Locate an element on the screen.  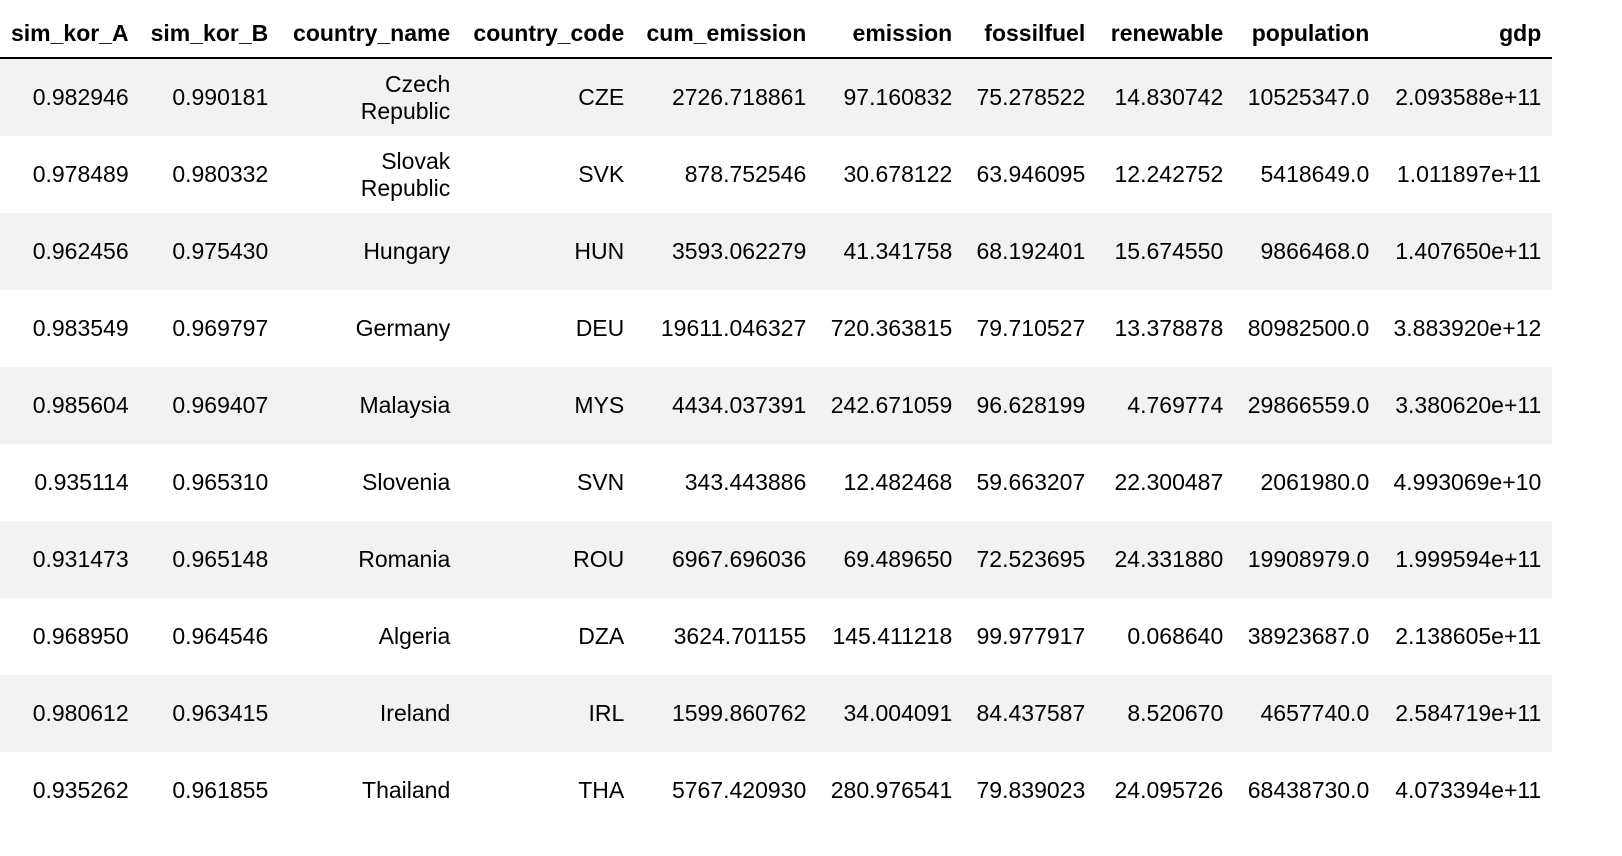
column-header-gdp: gdp is located at coordinates (1466, 29).